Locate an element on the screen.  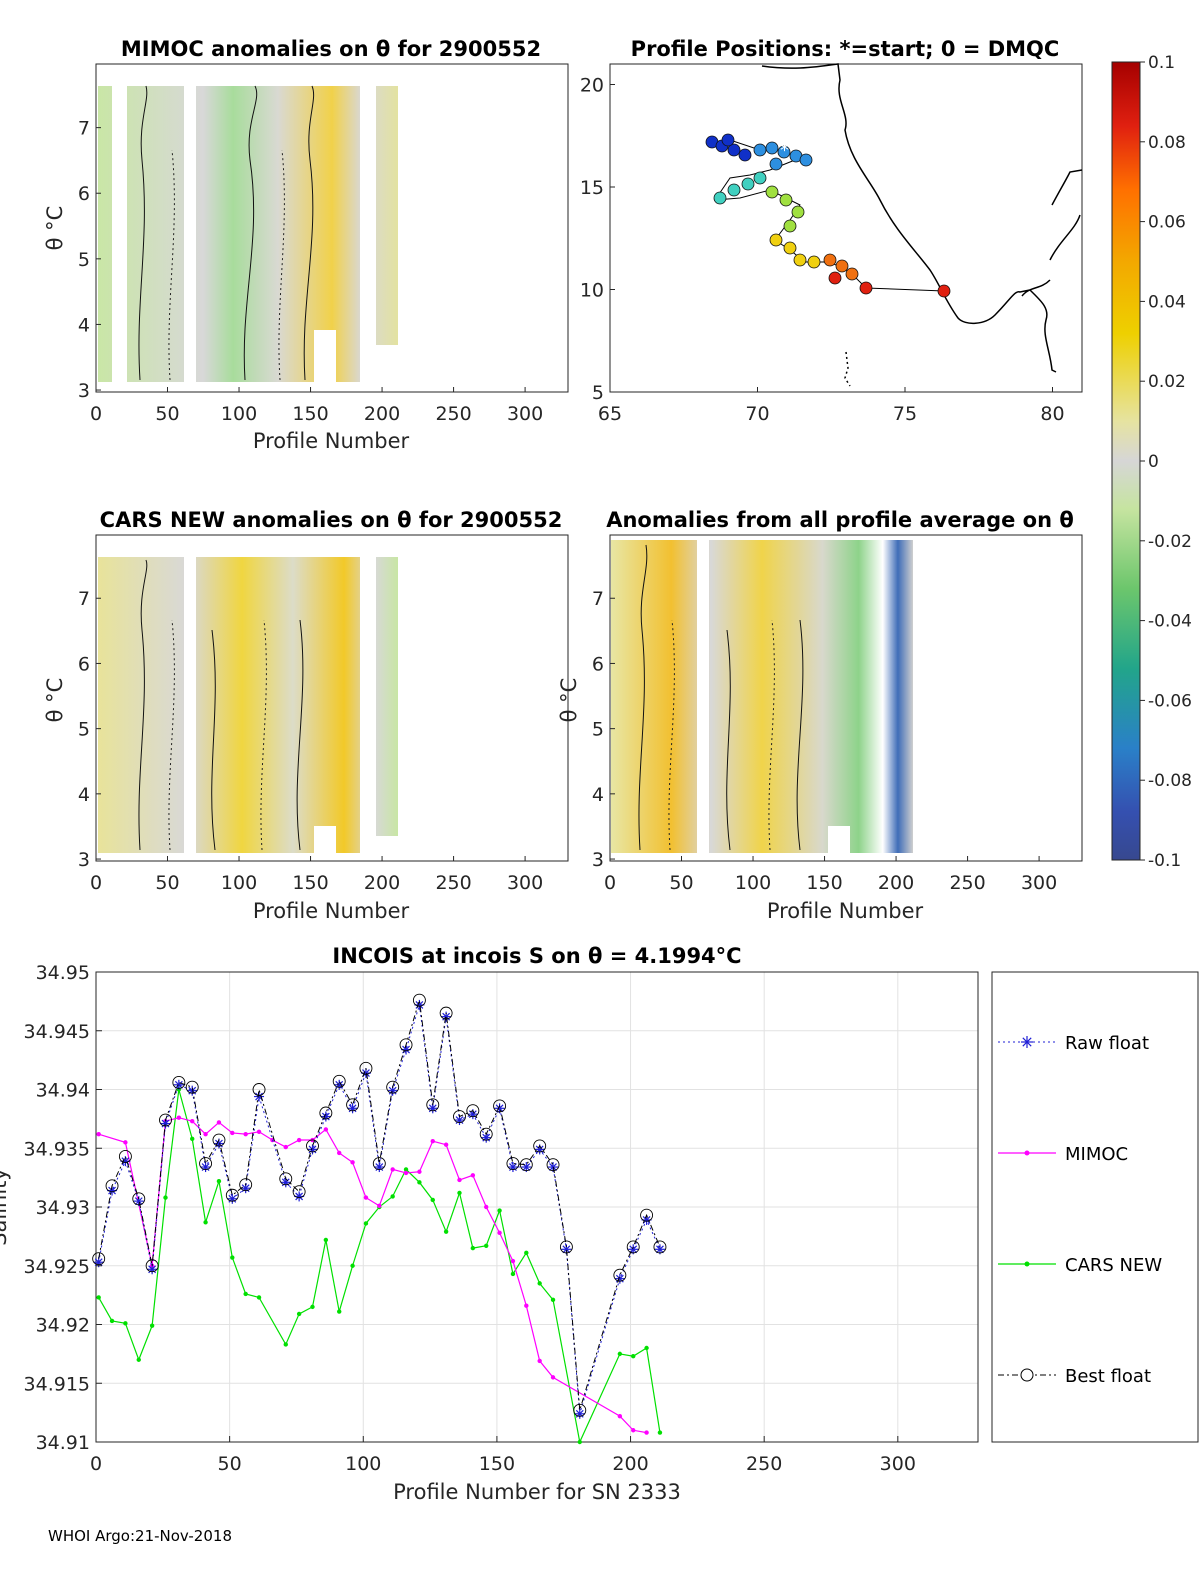
legend-item-mimoc: MIMOC is located at coordinates (1063, 1154).